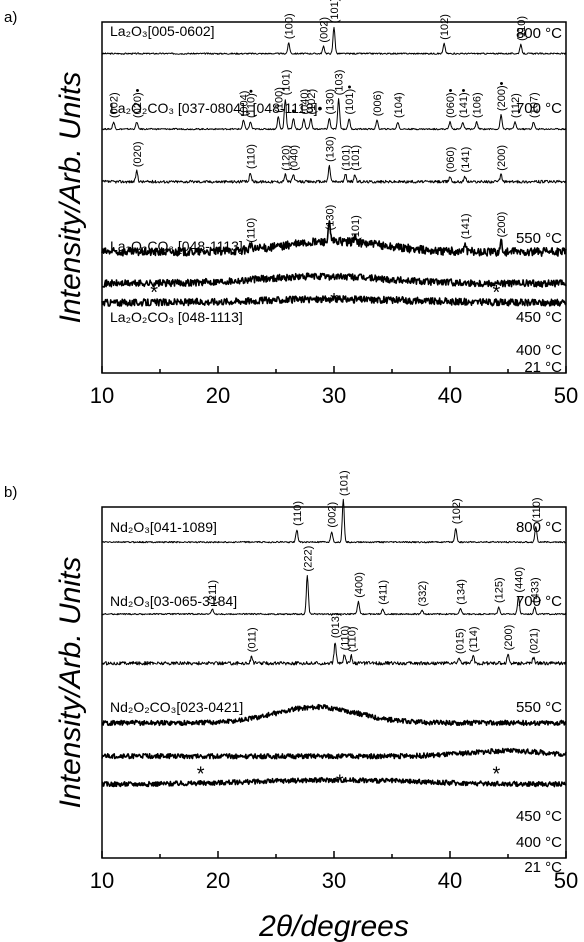  Describe the element at coordinates (253, 639) in the screenshot. I see `peak-label: (011)` at that location.